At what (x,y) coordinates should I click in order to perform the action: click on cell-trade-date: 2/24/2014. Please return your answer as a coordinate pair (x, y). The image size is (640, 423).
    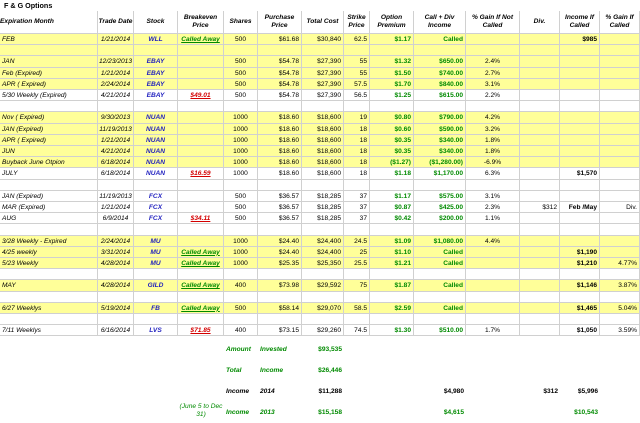
    Looking at the image, I should click on (116, 84).